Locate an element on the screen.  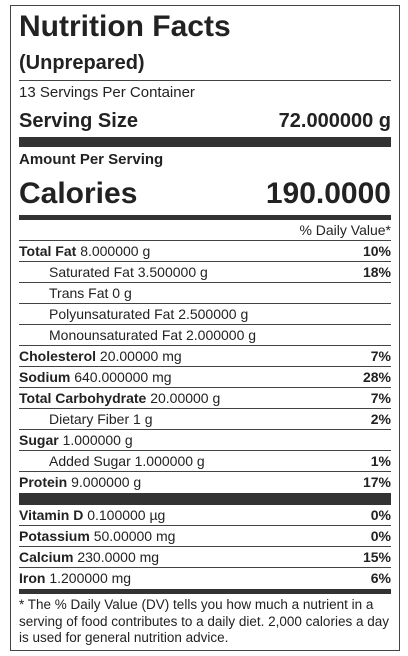
nutrient: Monounsaturated Fat 2.000000 g is located at coordinates (152, 335).